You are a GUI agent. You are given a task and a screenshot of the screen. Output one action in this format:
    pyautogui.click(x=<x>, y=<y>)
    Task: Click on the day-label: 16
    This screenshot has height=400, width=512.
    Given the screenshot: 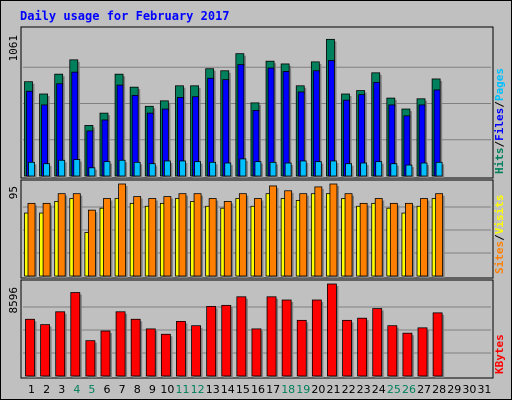 What is the action you would take?
    pyautogui.click(x=258, y=389)
    